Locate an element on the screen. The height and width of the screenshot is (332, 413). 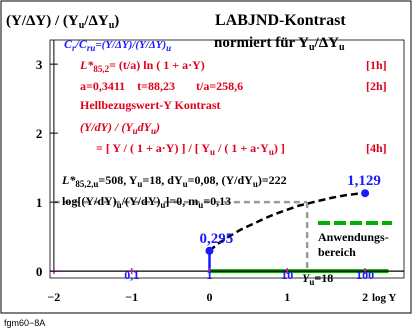
figure-id: fgm60−8A is located at coordinates (24, 323).